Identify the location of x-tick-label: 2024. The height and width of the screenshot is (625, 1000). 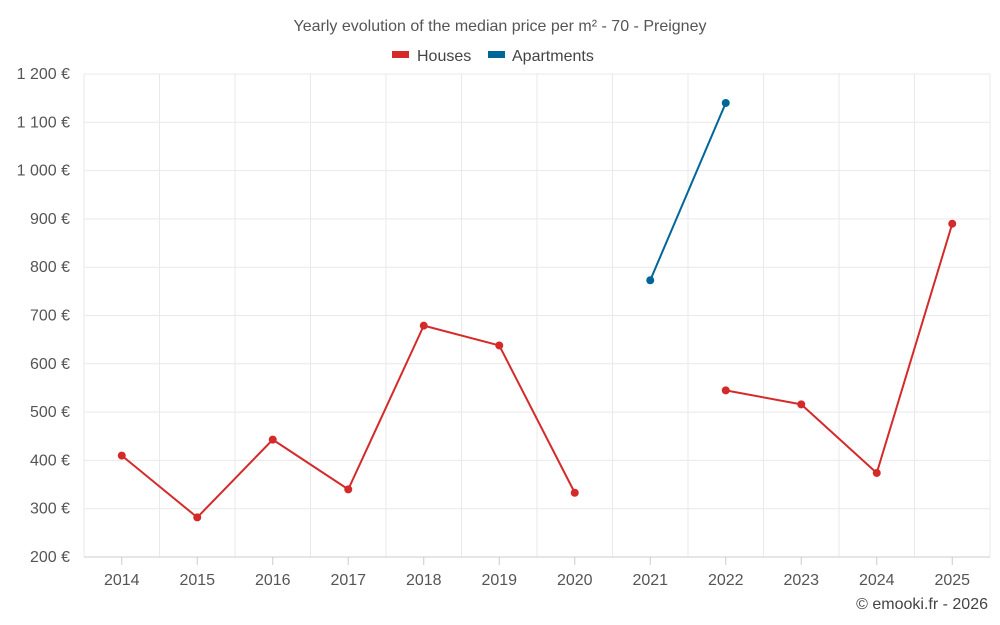
(877, 580).